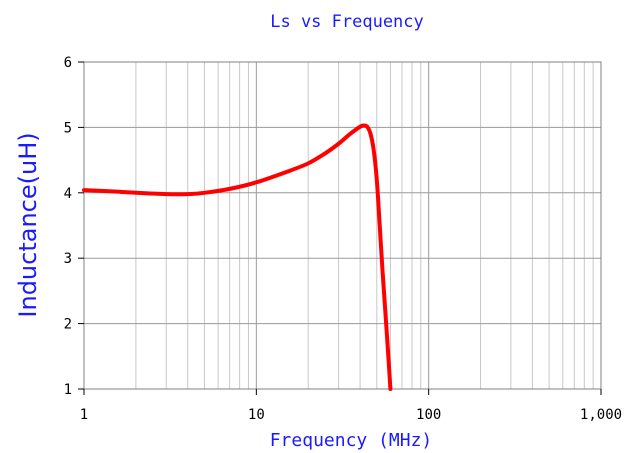  Describe the element at coordinates (68, 128) in the screenshot. I see `y-tick-label: 5` at that location.